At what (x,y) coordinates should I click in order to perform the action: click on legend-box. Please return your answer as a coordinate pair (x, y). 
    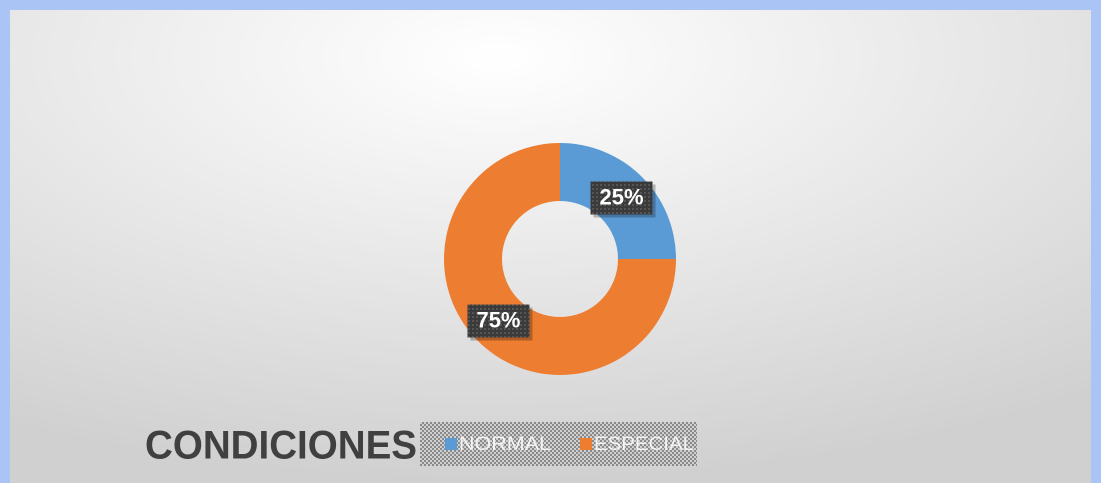
    Looking at the image, I should click on (558, 444).